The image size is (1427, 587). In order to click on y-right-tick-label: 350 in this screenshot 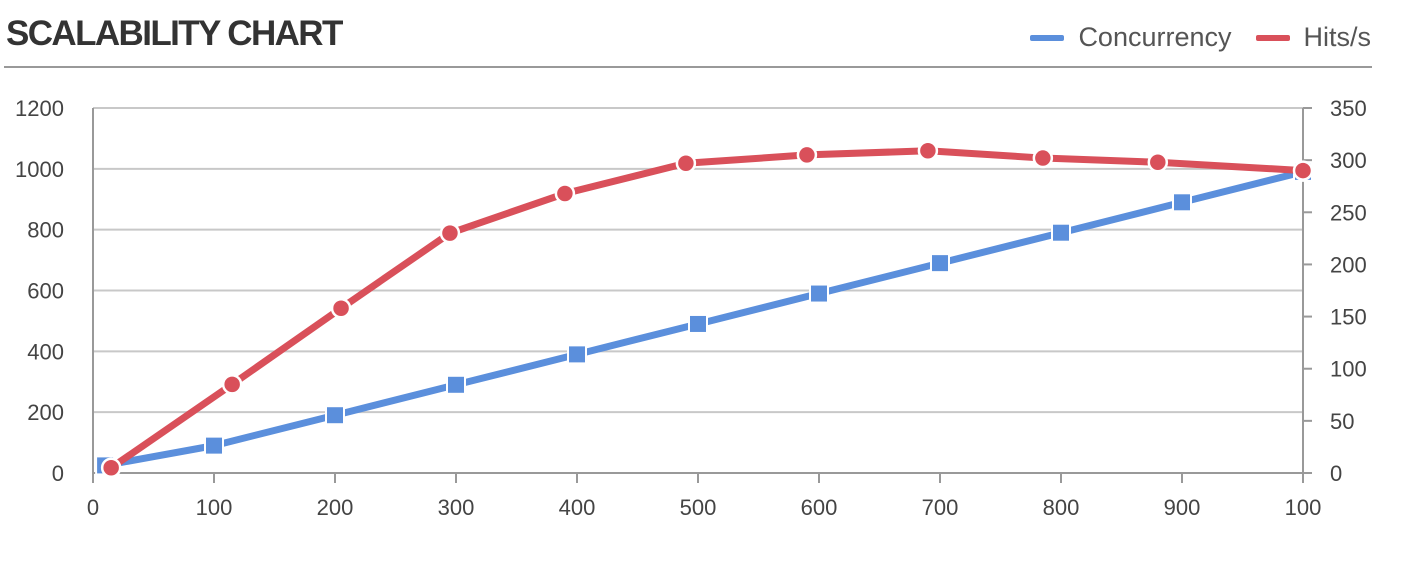, I will do `click(1348, 108)`.